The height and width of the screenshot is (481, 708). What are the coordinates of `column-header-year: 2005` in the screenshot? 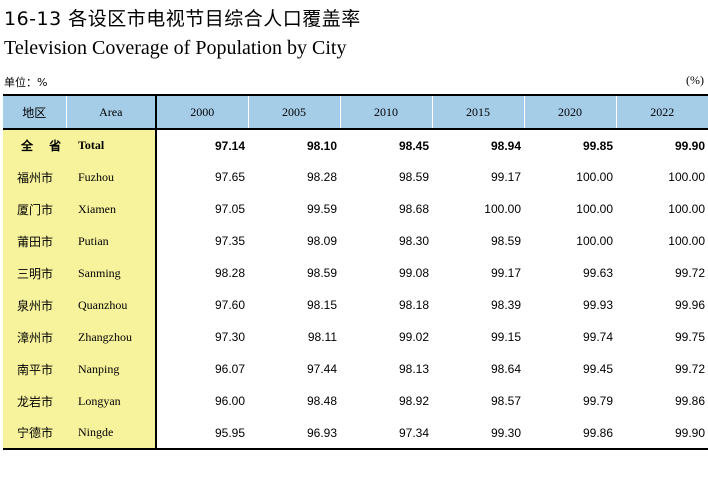 It's located at (294, 112).